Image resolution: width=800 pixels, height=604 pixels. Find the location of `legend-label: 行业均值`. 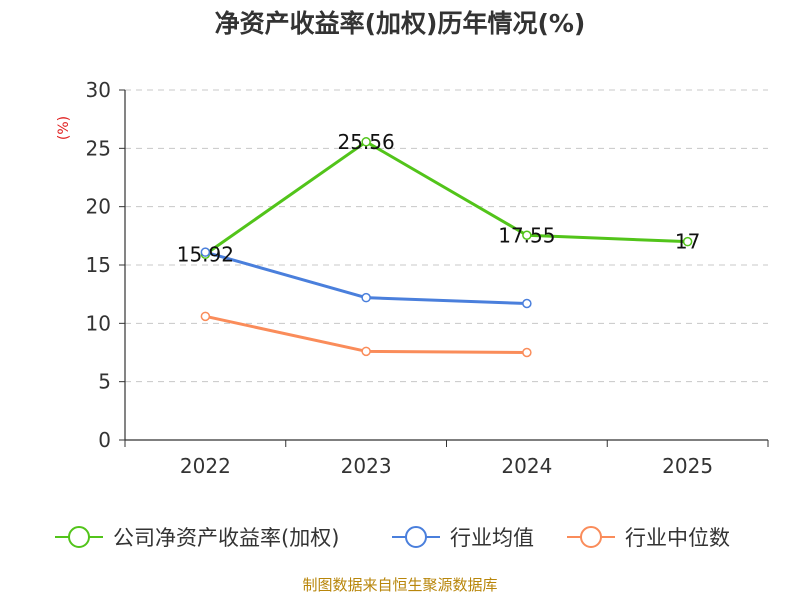

legend-label: 行业均值 is located at coordinates (492, 538).